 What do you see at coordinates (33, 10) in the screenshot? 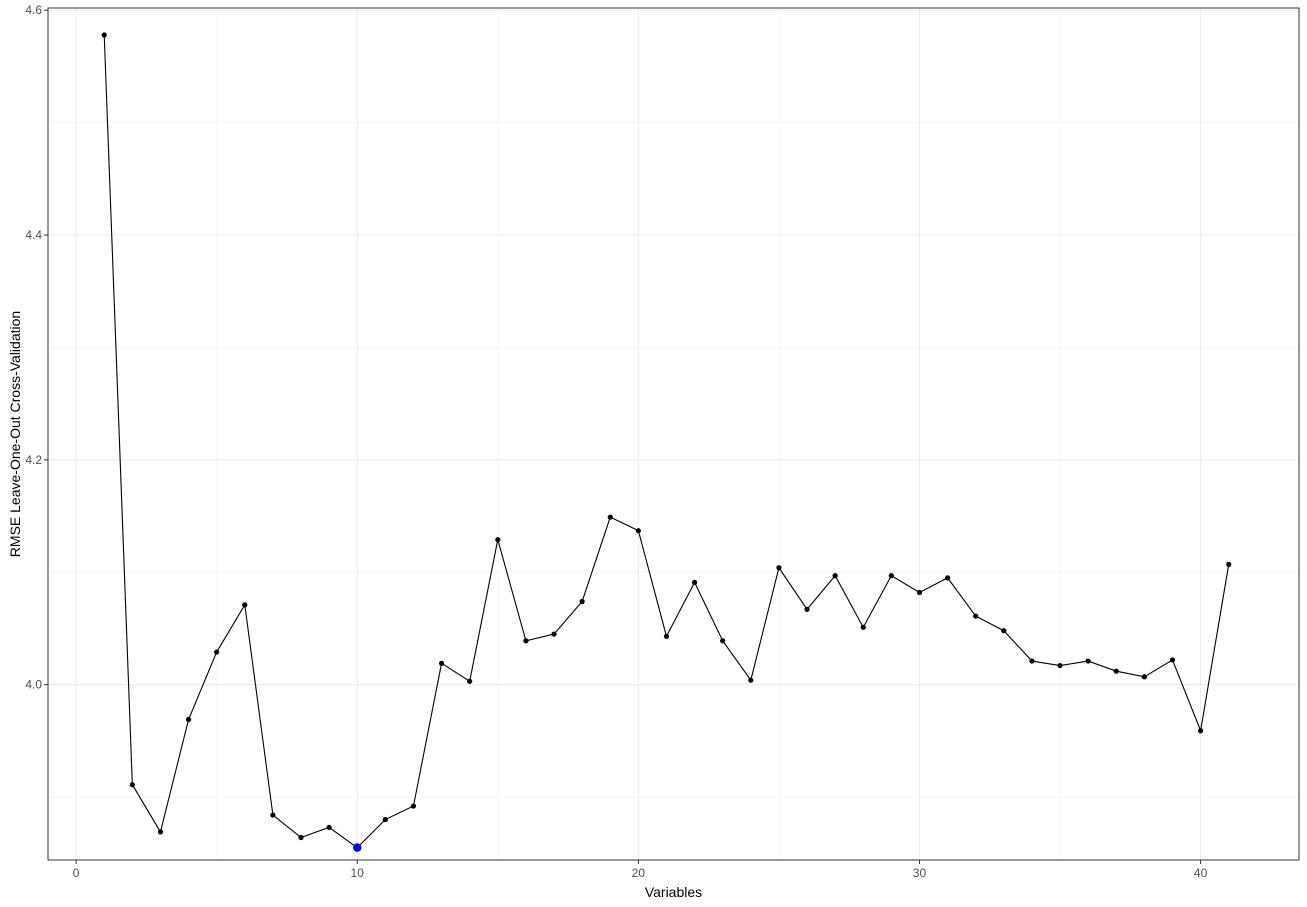
I see `y-tick-label-3: 4.6` at bounding box center [33, 10].